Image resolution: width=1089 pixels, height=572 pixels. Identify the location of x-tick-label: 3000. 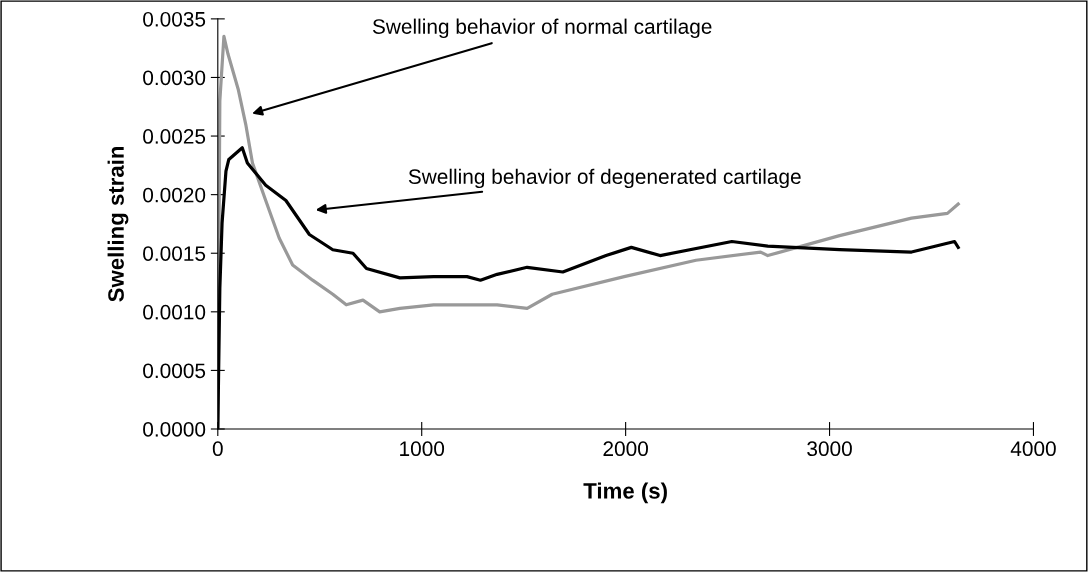
(829, 449).